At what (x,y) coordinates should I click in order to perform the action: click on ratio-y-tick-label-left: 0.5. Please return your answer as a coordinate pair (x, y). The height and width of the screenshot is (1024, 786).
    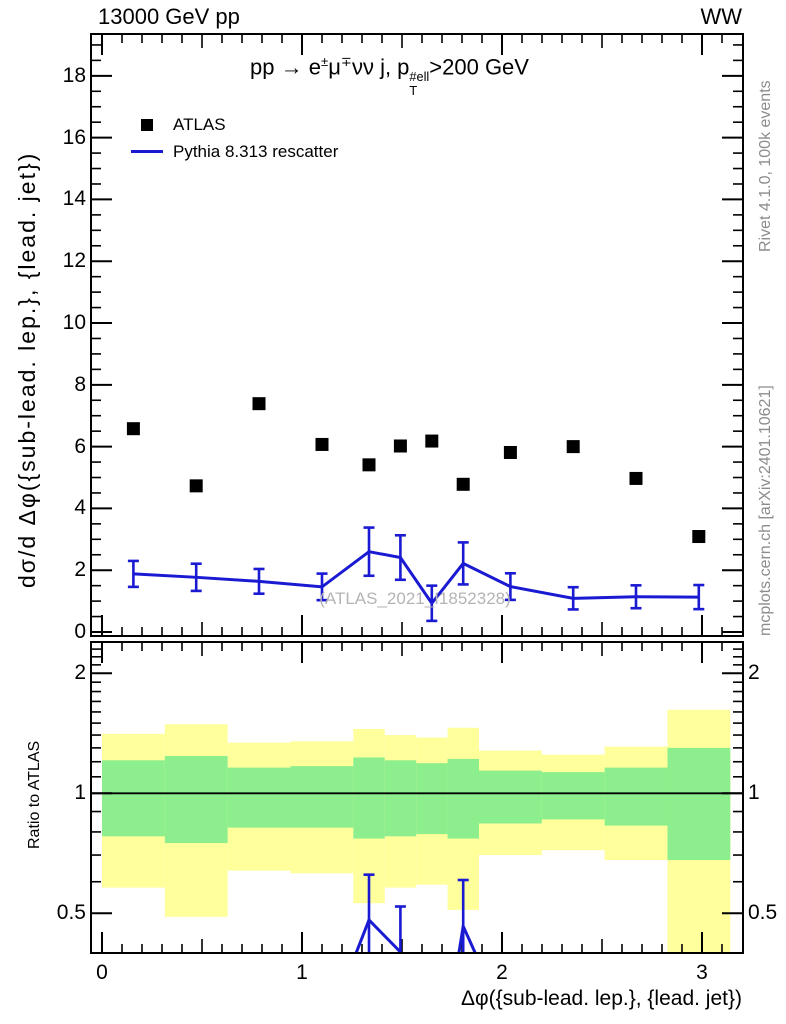
    Looking at the image, I should click on (71, 913).